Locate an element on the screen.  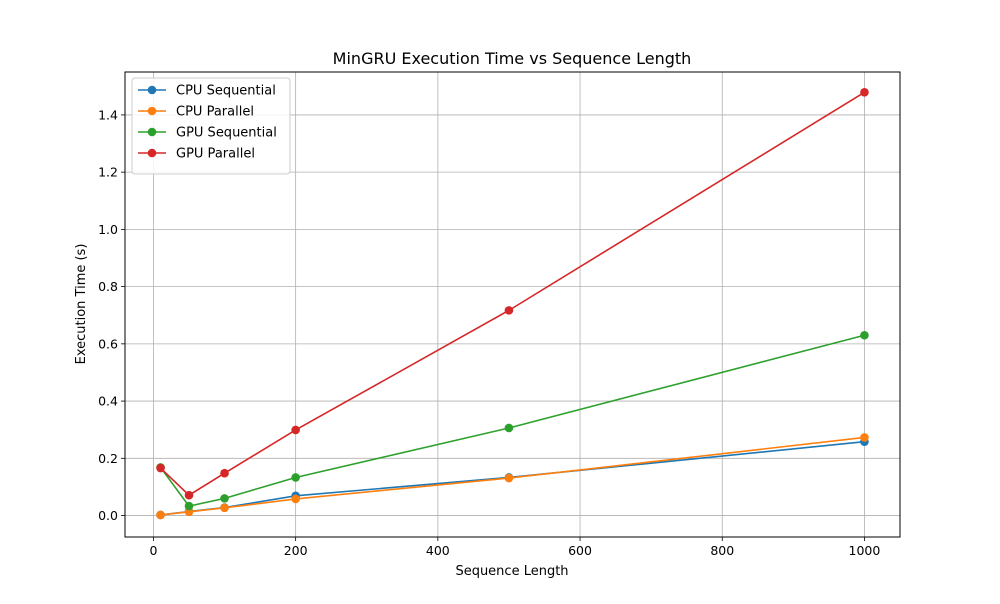
legend-item-cpu-sequential: CPU Sequential is located at coordinates (207, 91).